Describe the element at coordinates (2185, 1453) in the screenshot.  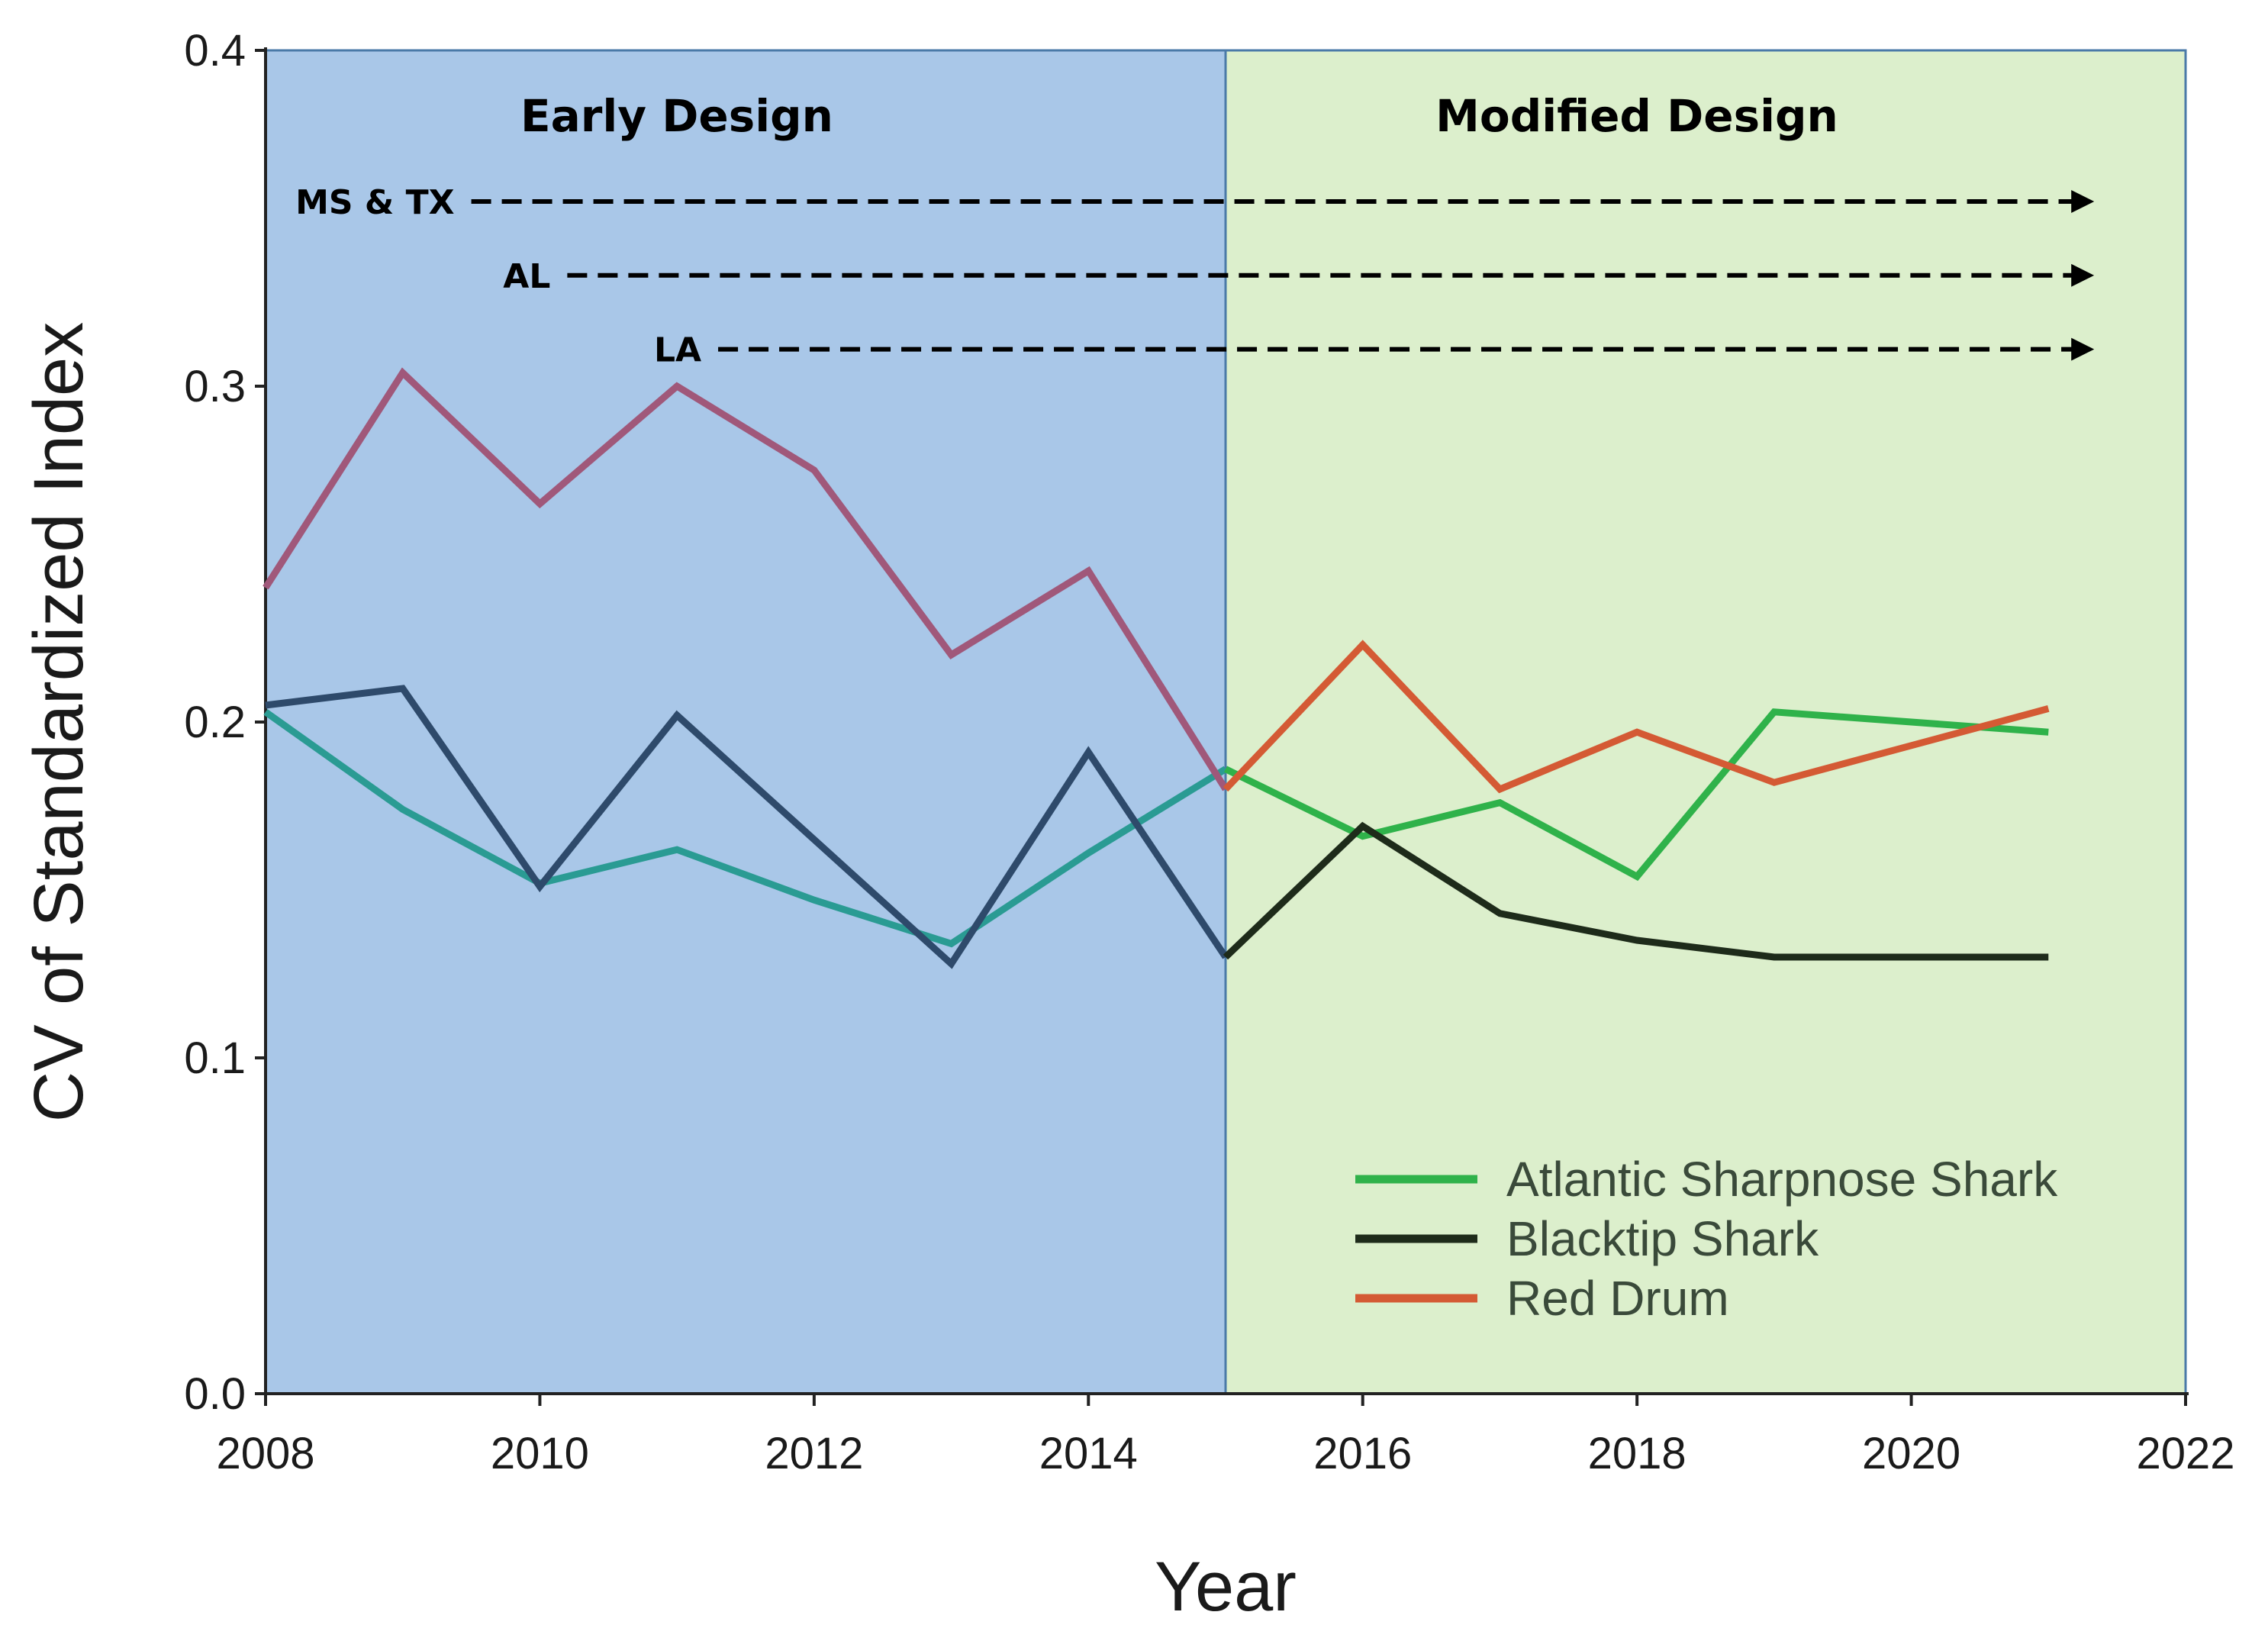
I see `x-tick-label: 2022` at that location.